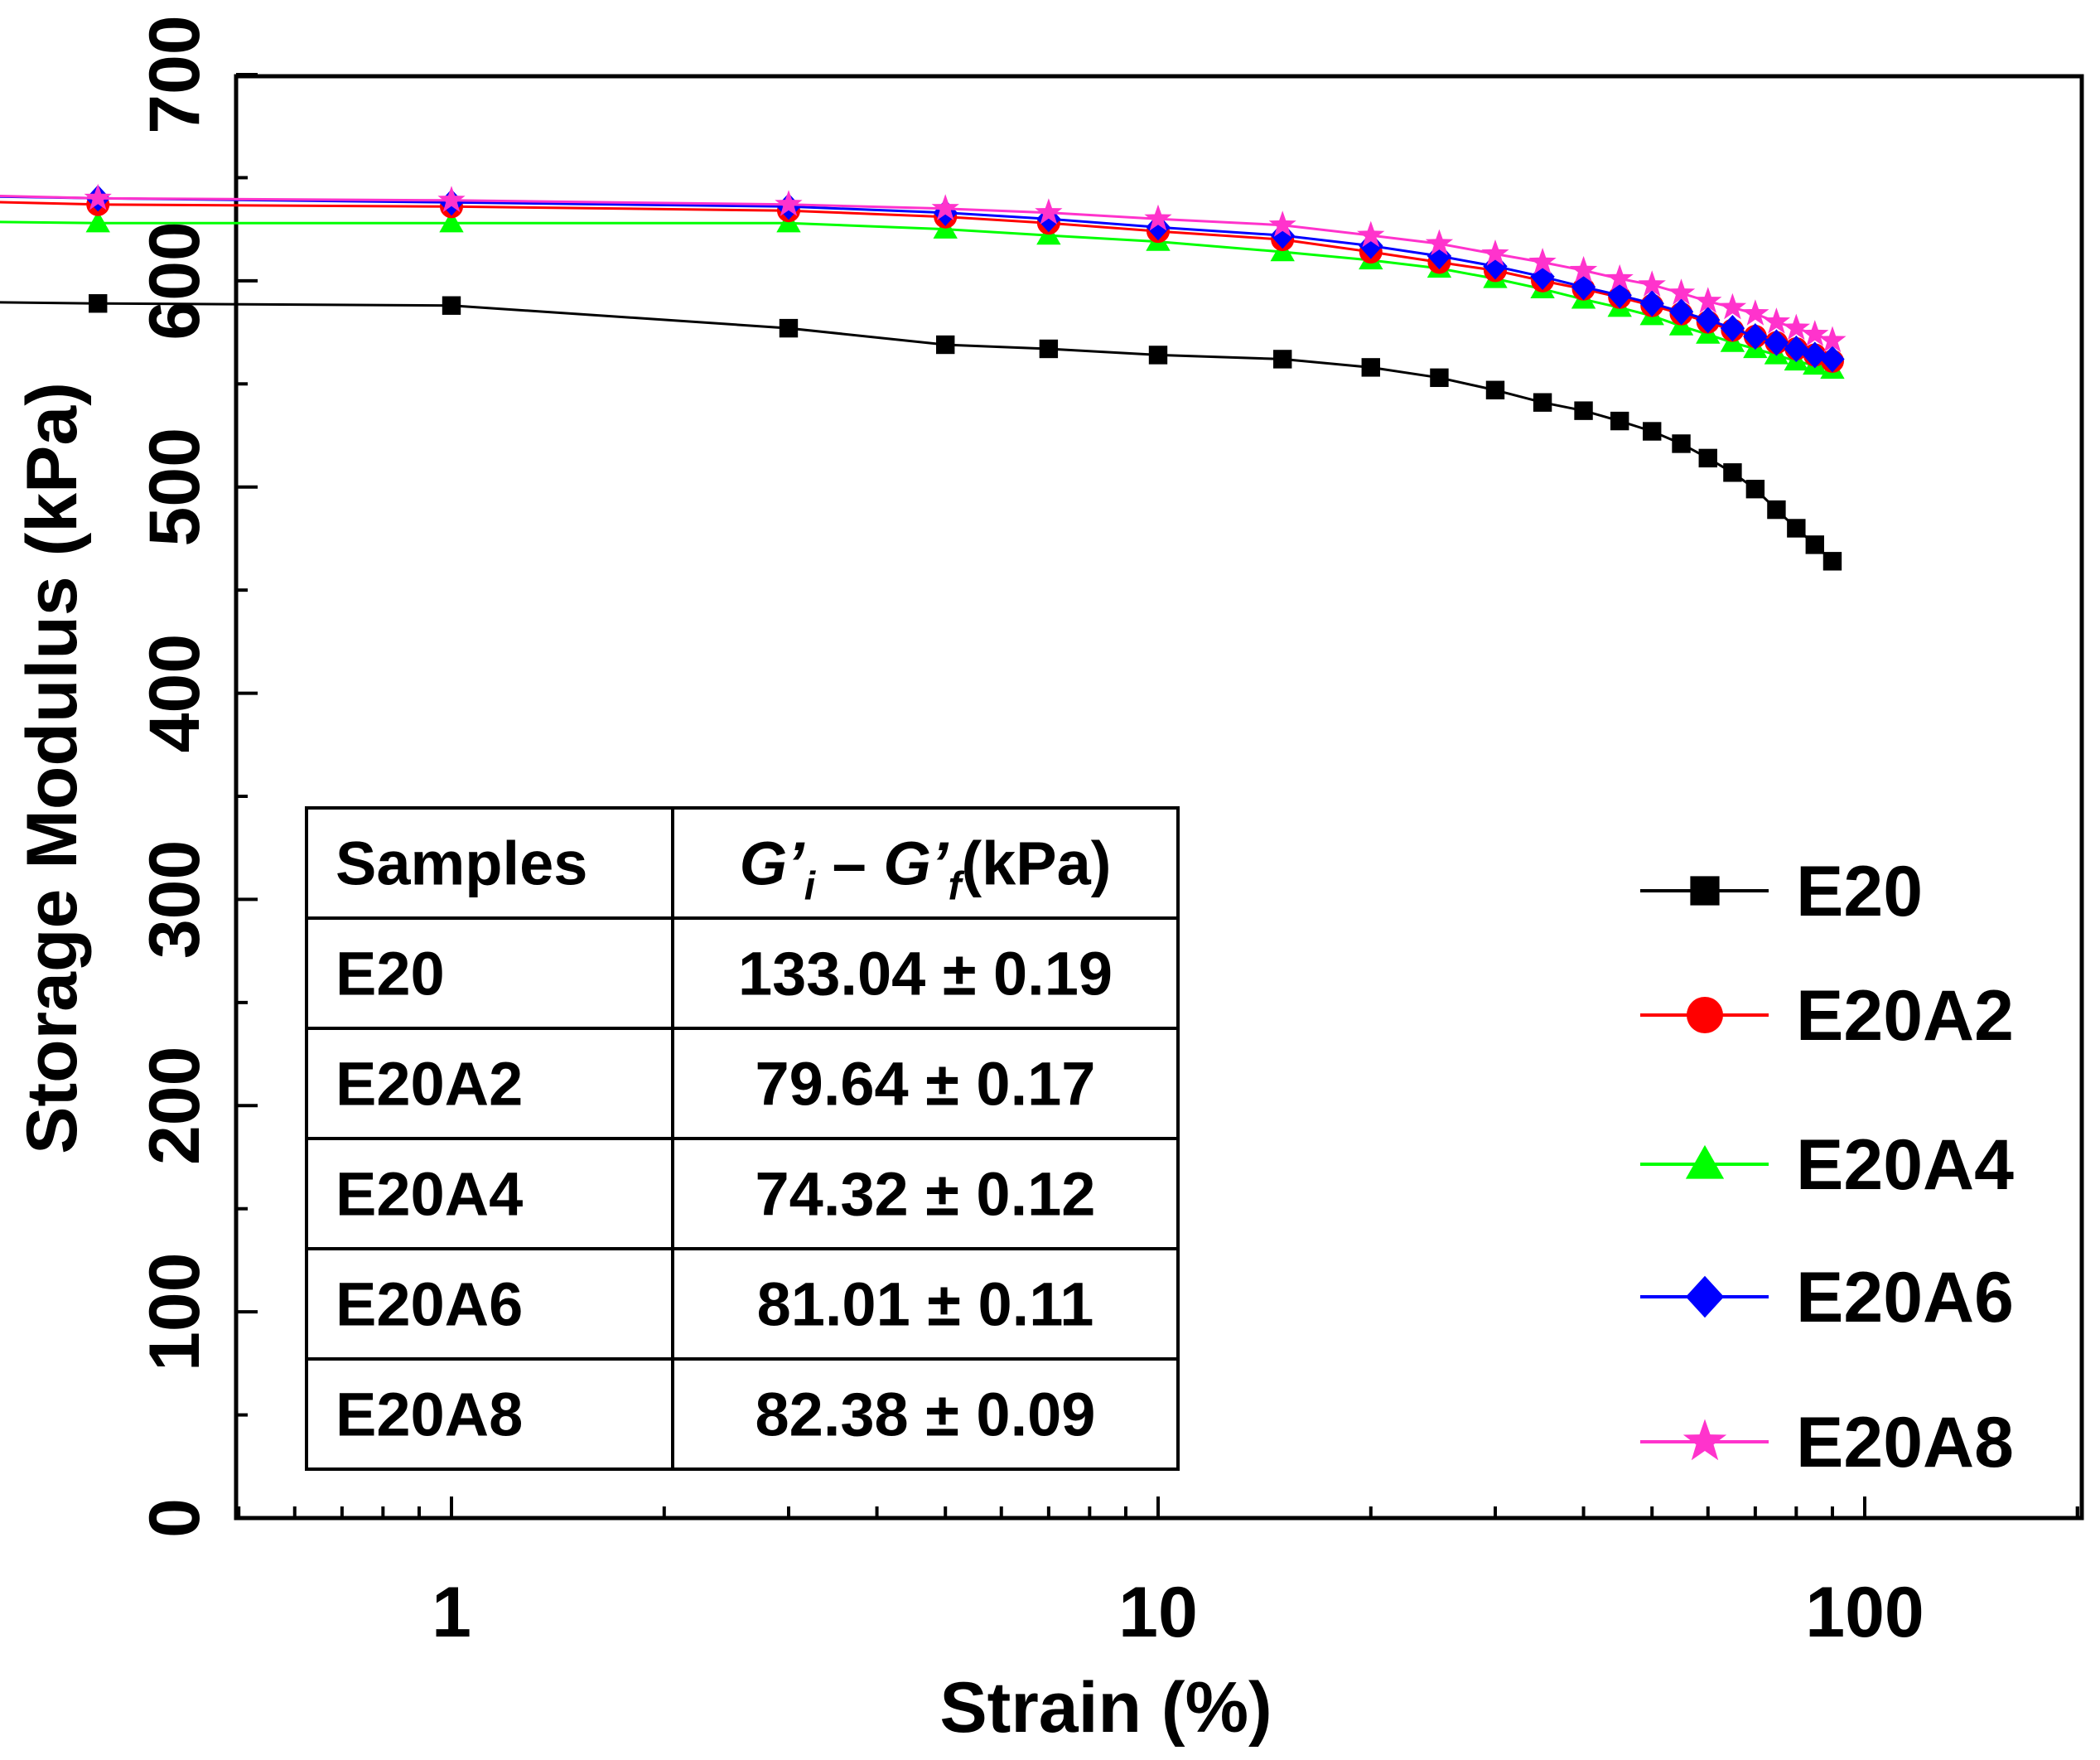  I want to click on table-cell-value: 79.64 ± 0.17, so click(926, 1084).